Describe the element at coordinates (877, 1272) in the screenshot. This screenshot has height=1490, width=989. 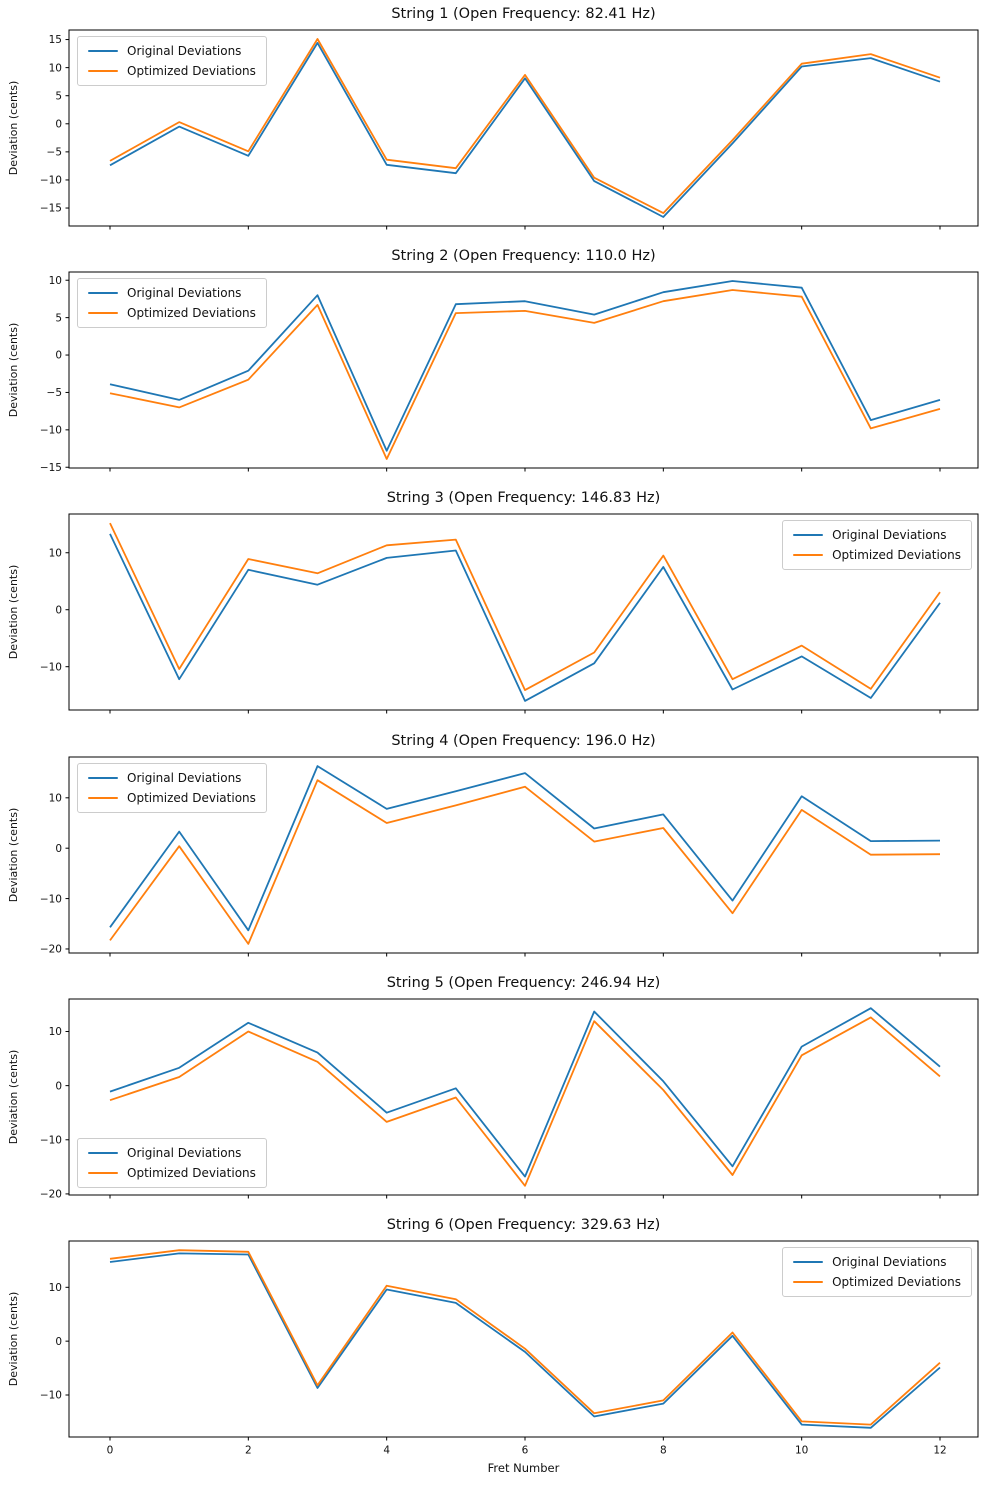
I see `legend-string-6: Original Deviations Optimized Deviations` at that location.